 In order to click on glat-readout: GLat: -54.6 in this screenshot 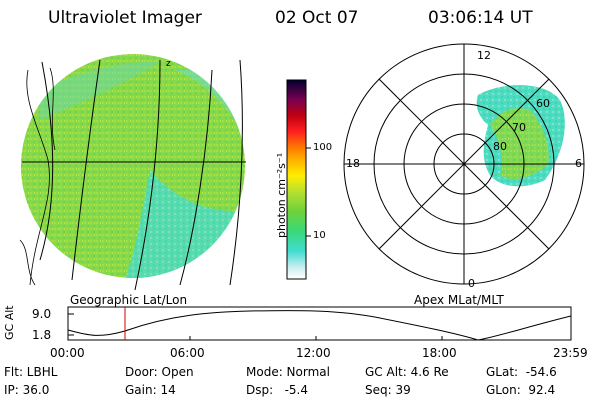, I will do `click(521, 372)`.